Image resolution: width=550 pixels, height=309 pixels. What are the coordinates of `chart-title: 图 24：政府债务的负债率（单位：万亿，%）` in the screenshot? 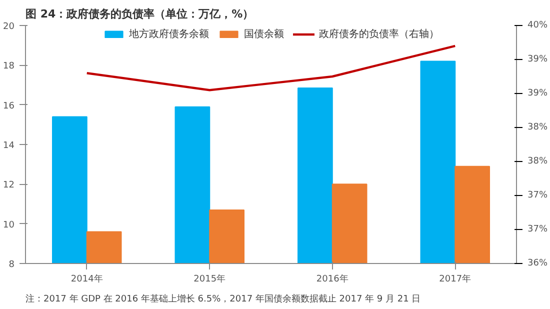 It's located at (140, 14).